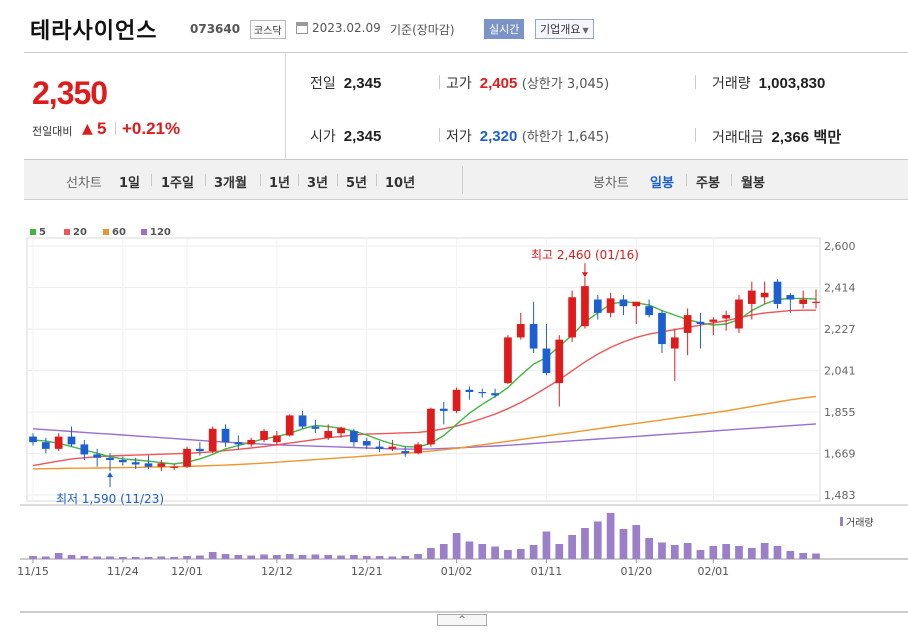 The width and height of the screenshot is (908, 632). Describe the element at coordinates (177, 183) in the screenshot. I see `period-1w: 1주일` at that location.